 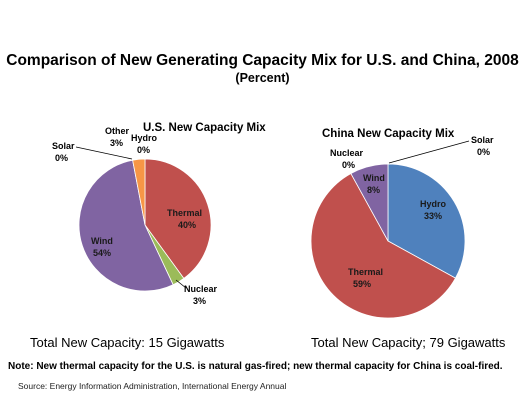 I want to click on china-label-hydro-name: Hydro, so click(x=433, y=204).